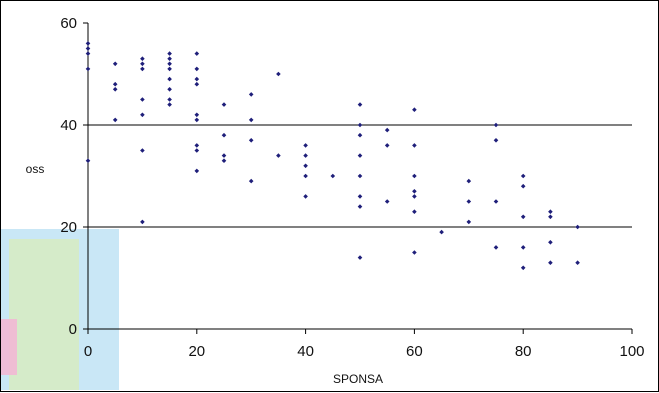 This screenshot has width=659, height=393. What do you see at coordinates (358, 379) in the screenshot?
I see `x-axis-title: SPONSA` at bounding box center [358, 379].